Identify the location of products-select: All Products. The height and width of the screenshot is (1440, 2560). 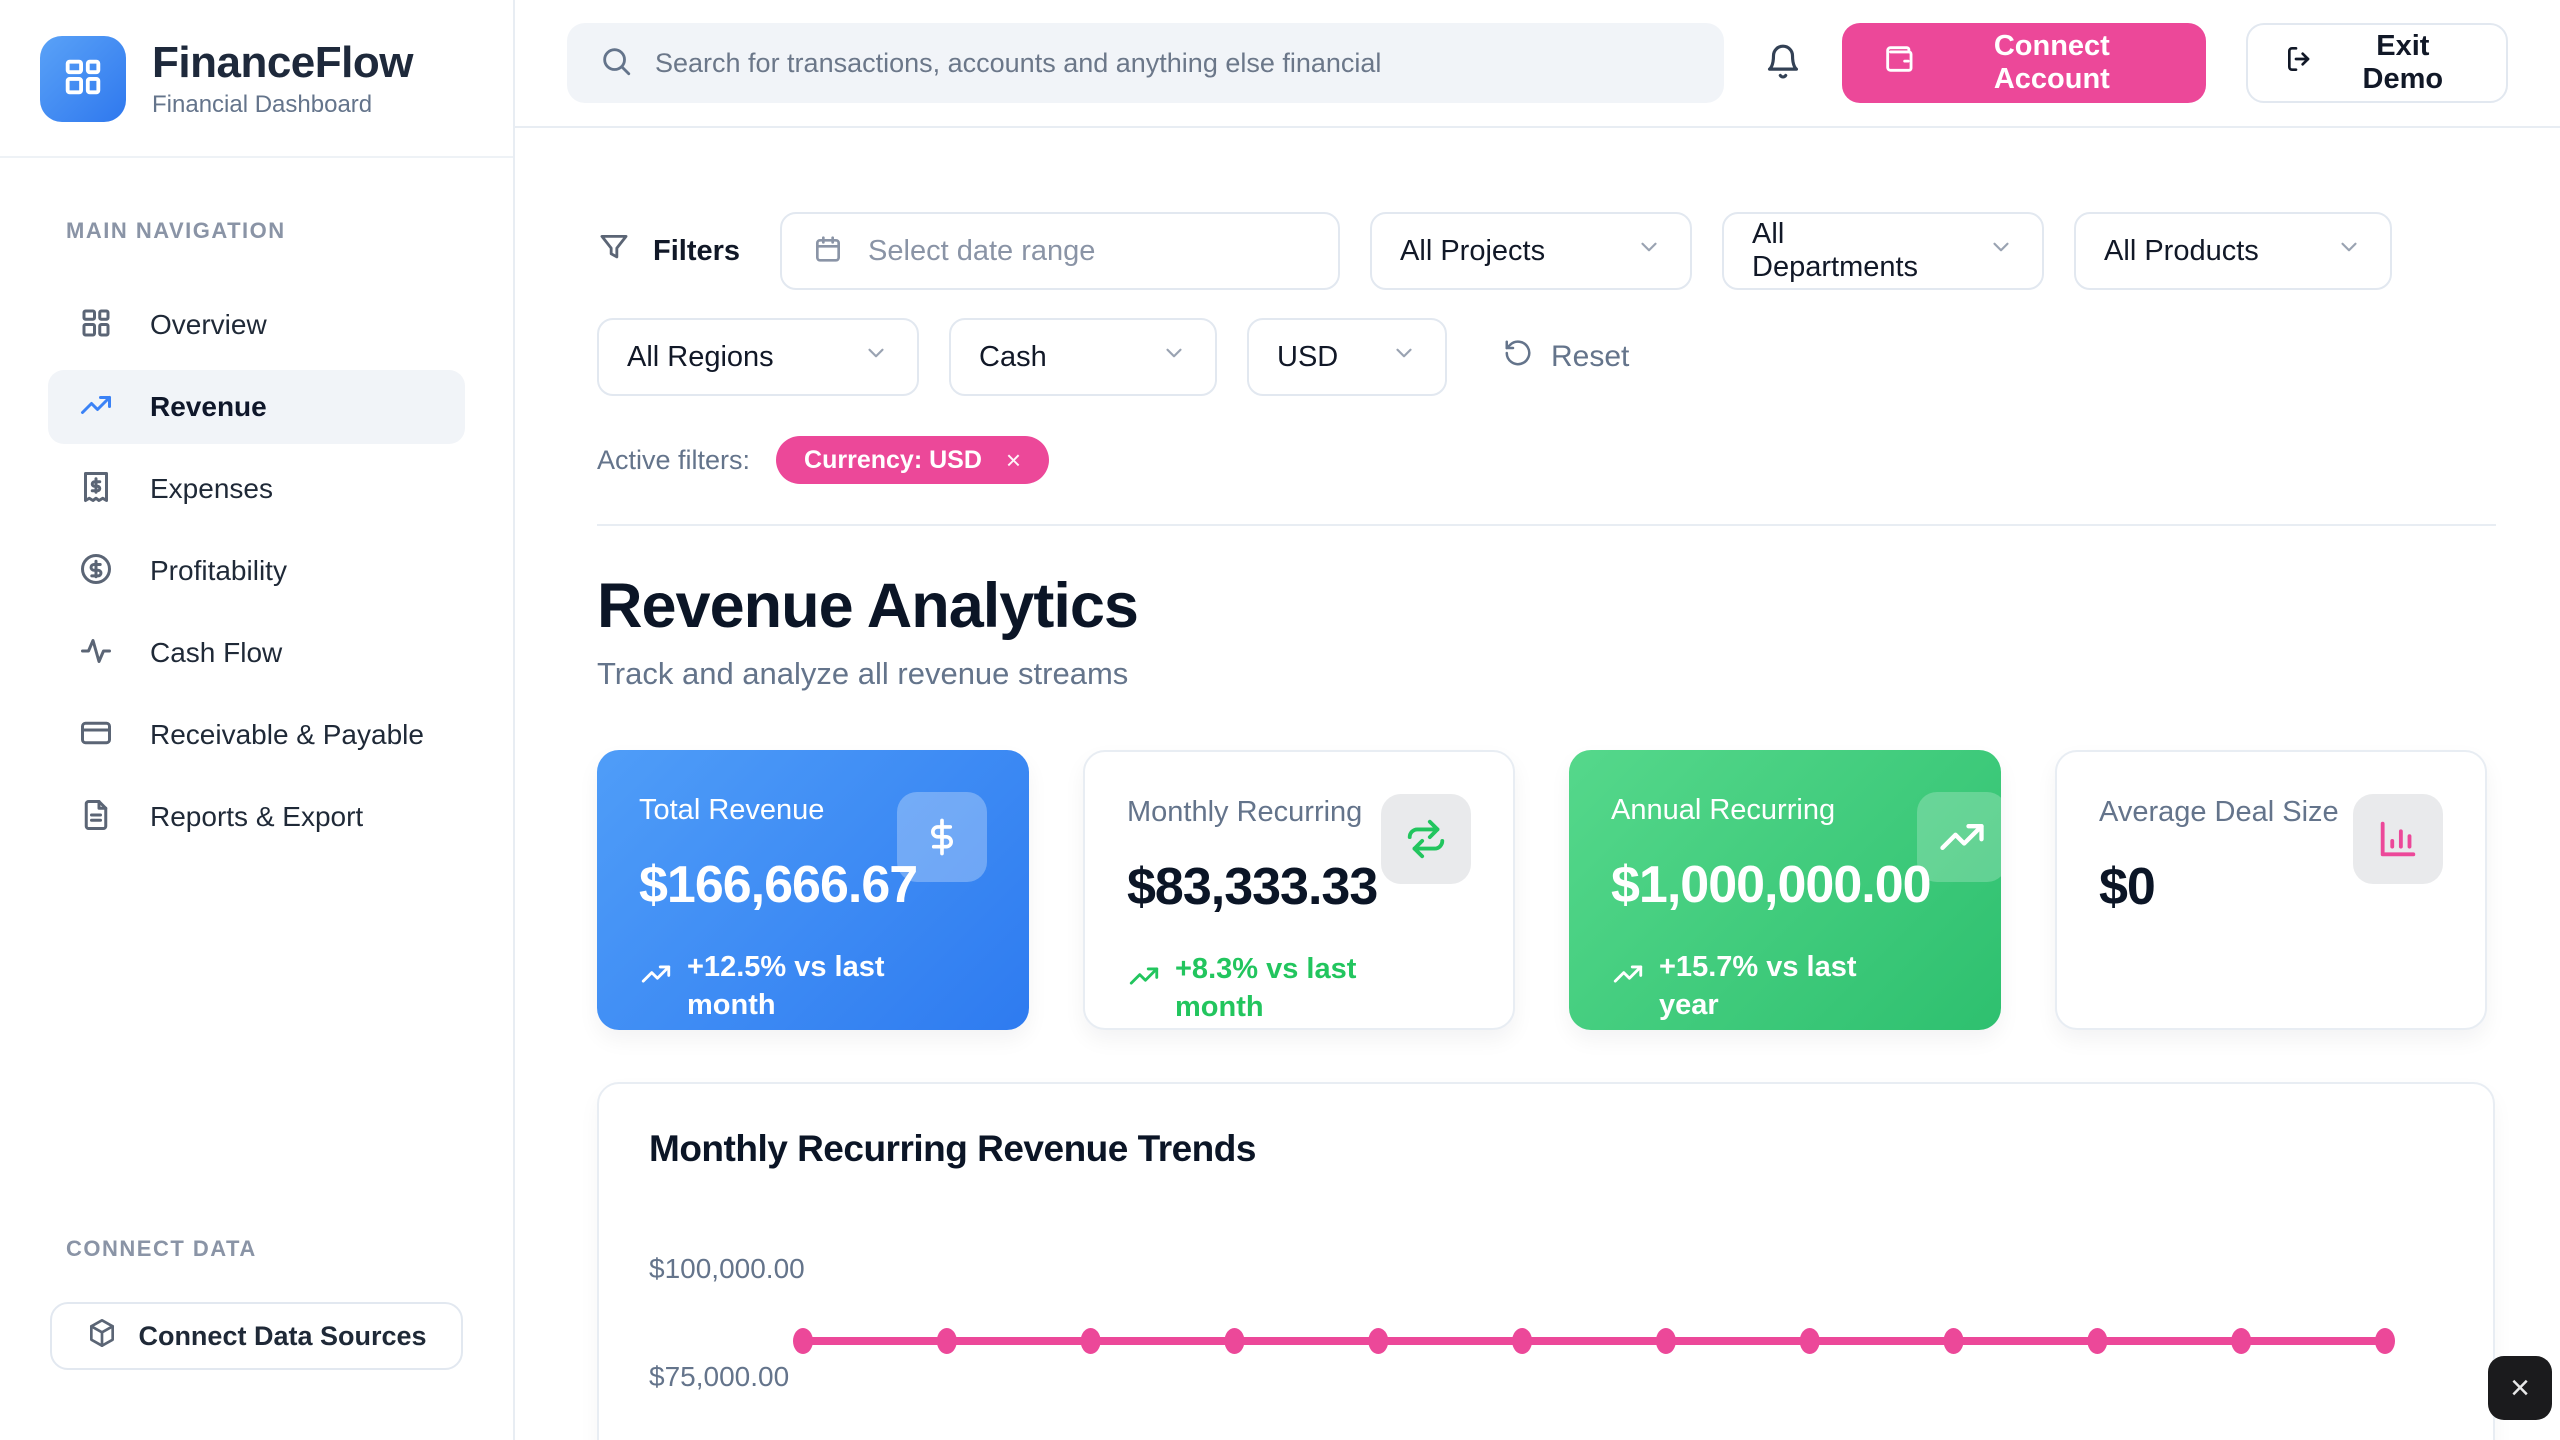
(2233, 251).